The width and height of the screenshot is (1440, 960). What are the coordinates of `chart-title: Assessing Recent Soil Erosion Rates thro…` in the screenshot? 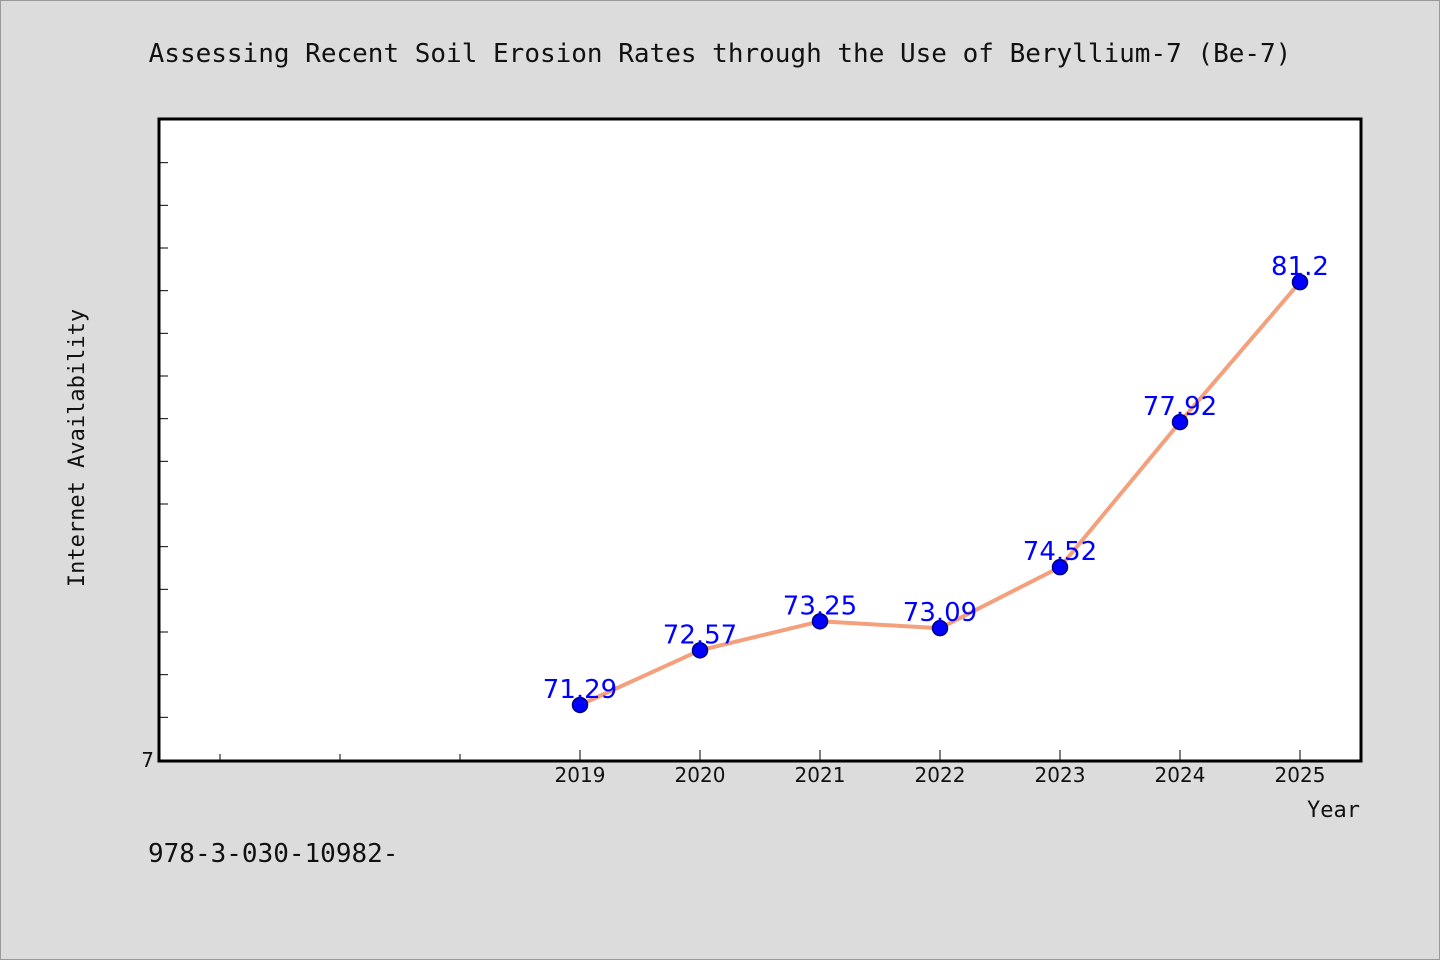 It's located at (720, 54).